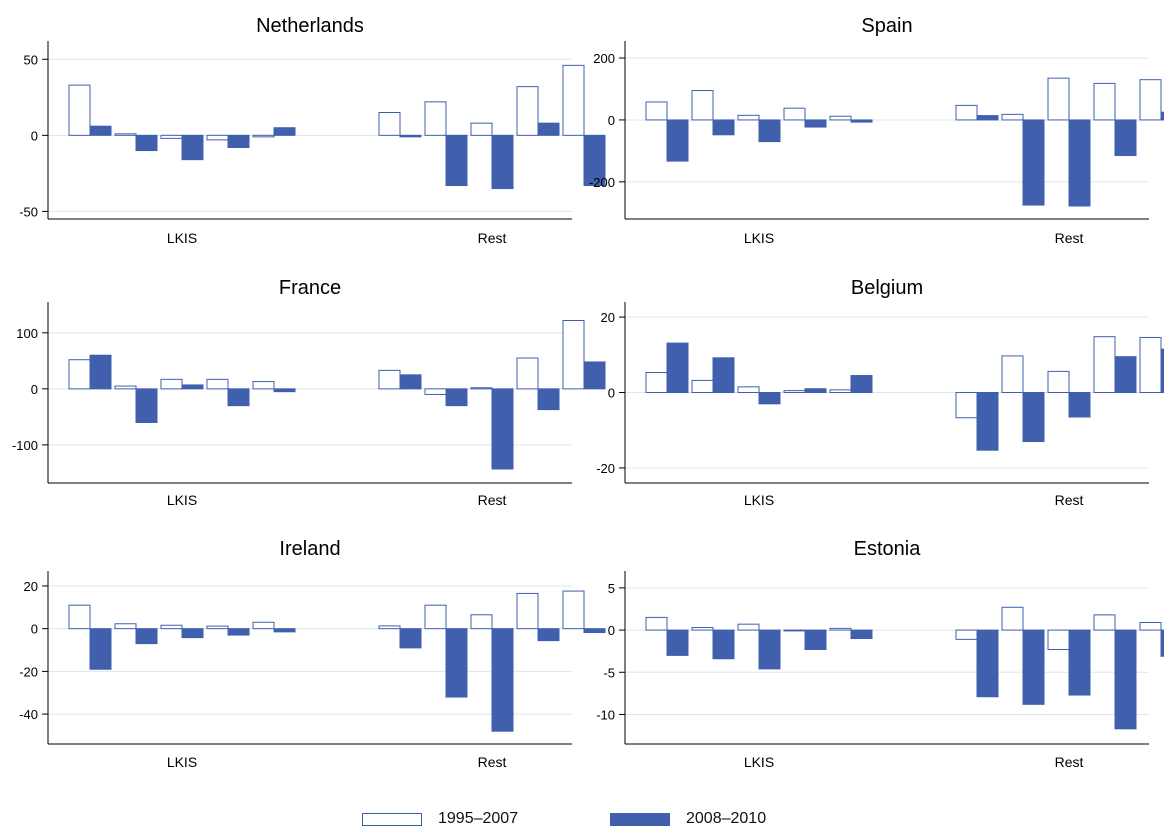 The image size is (1164, 833). What do you see at coordinates (880, 392) in the screenshot?
I see `chart-panel: Belgium 20 0 -20 LKIS Rest` at bounding box center [880, 392].